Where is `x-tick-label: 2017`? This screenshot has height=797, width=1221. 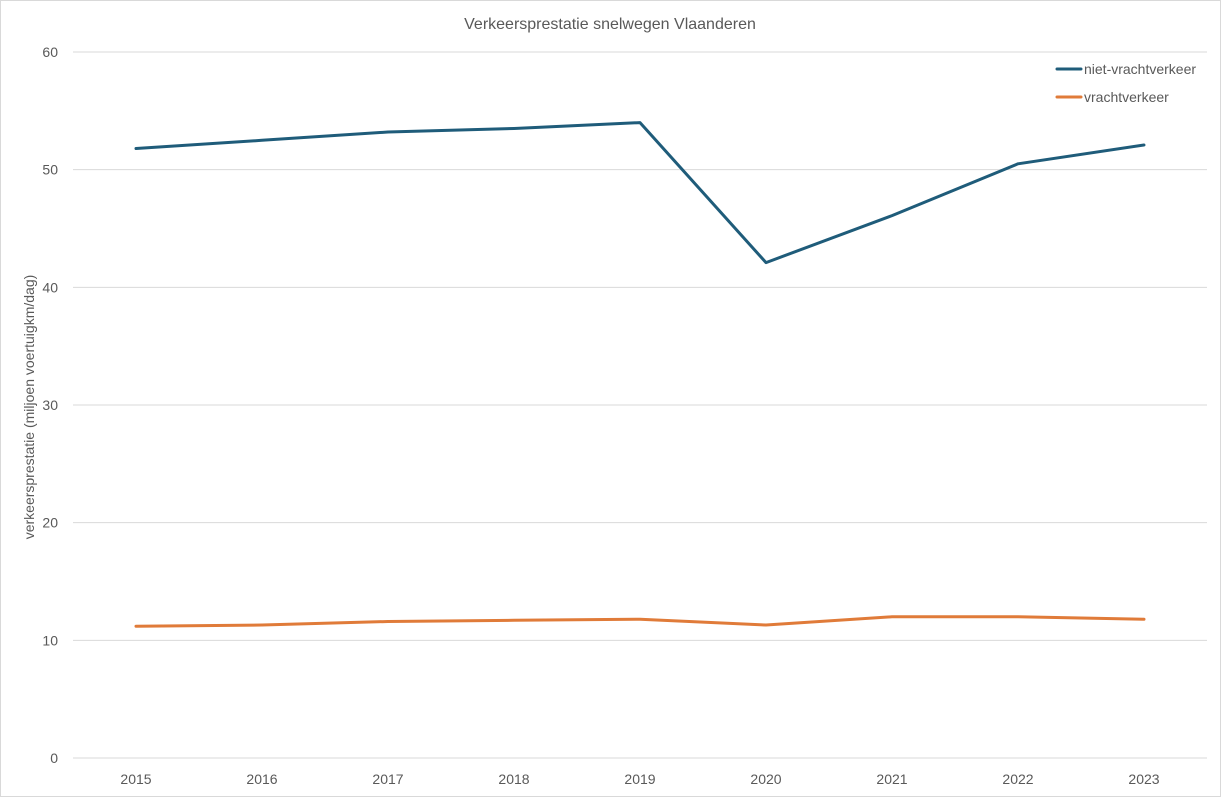 x-tick-label: 2017 is located at coordinates (387, 779).